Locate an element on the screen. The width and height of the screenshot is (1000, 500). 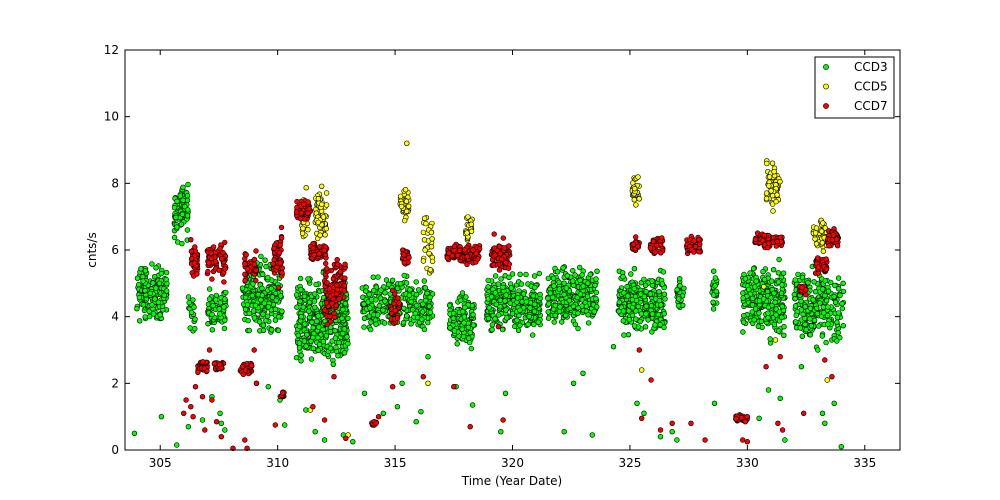
x-tick-label: 325 is located at coordinates (629, 463).